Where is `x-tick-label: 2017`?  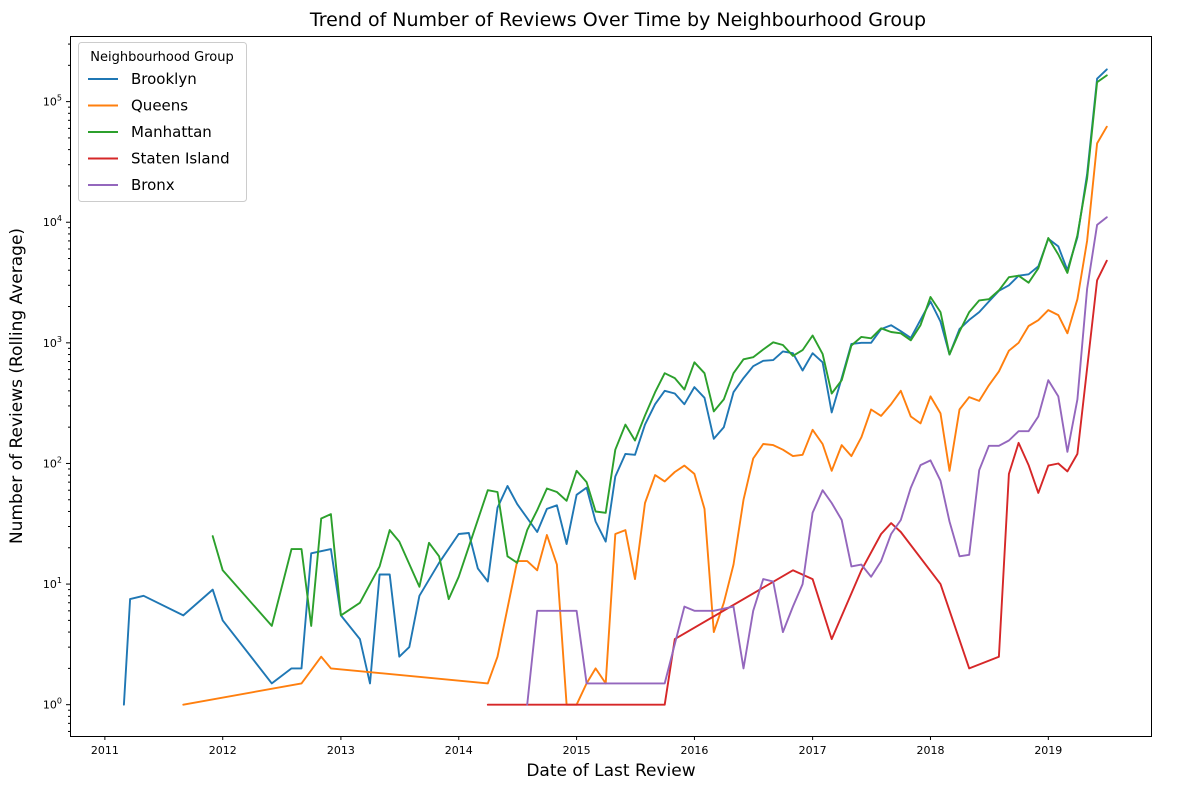 x-tick-label: 2017 is located at coordinates (813, 750).